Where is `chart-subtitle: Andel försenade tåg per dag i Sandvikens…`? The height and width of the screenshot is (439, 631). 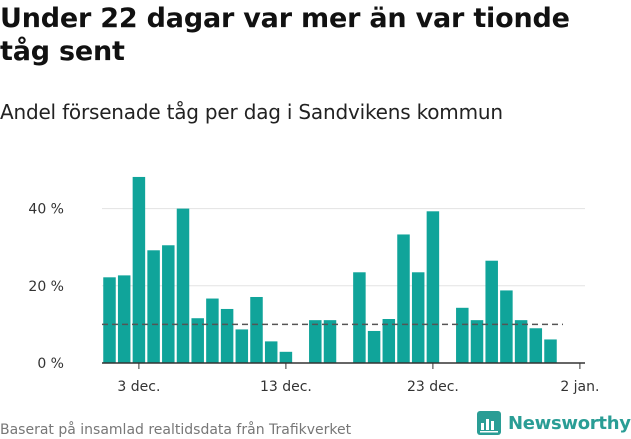 chart-subtitle: Andel försenade tåg per dag i Sandvikens… is located at coordinates (251, 112).